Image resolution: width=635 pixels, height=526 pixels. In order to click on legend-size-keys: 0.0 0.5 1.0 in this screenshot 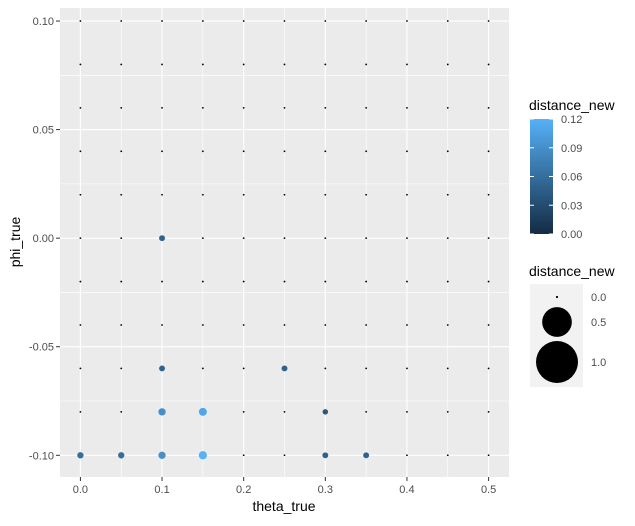, I will do `click(571, 337)`.